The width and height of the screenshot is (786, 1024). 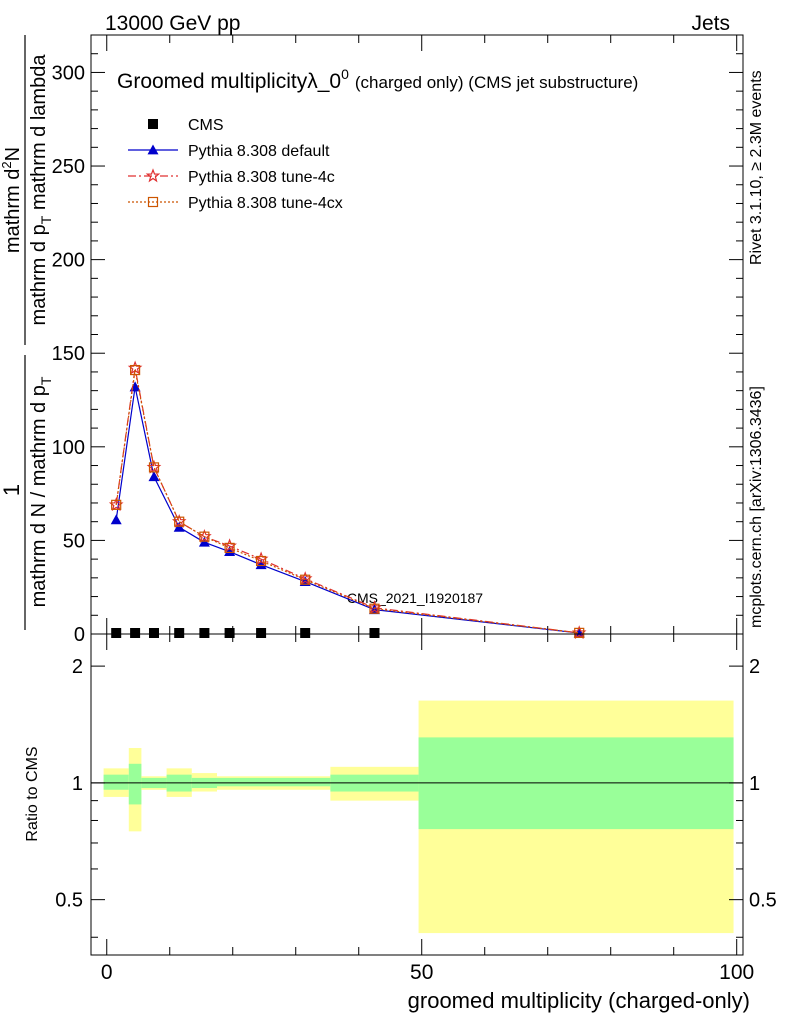 What do you see at coordinates (261, 177) in the screenshot?
I see `legend-label-2: Pythia 8.308 tune-4c` at bounding box center [261, 177].